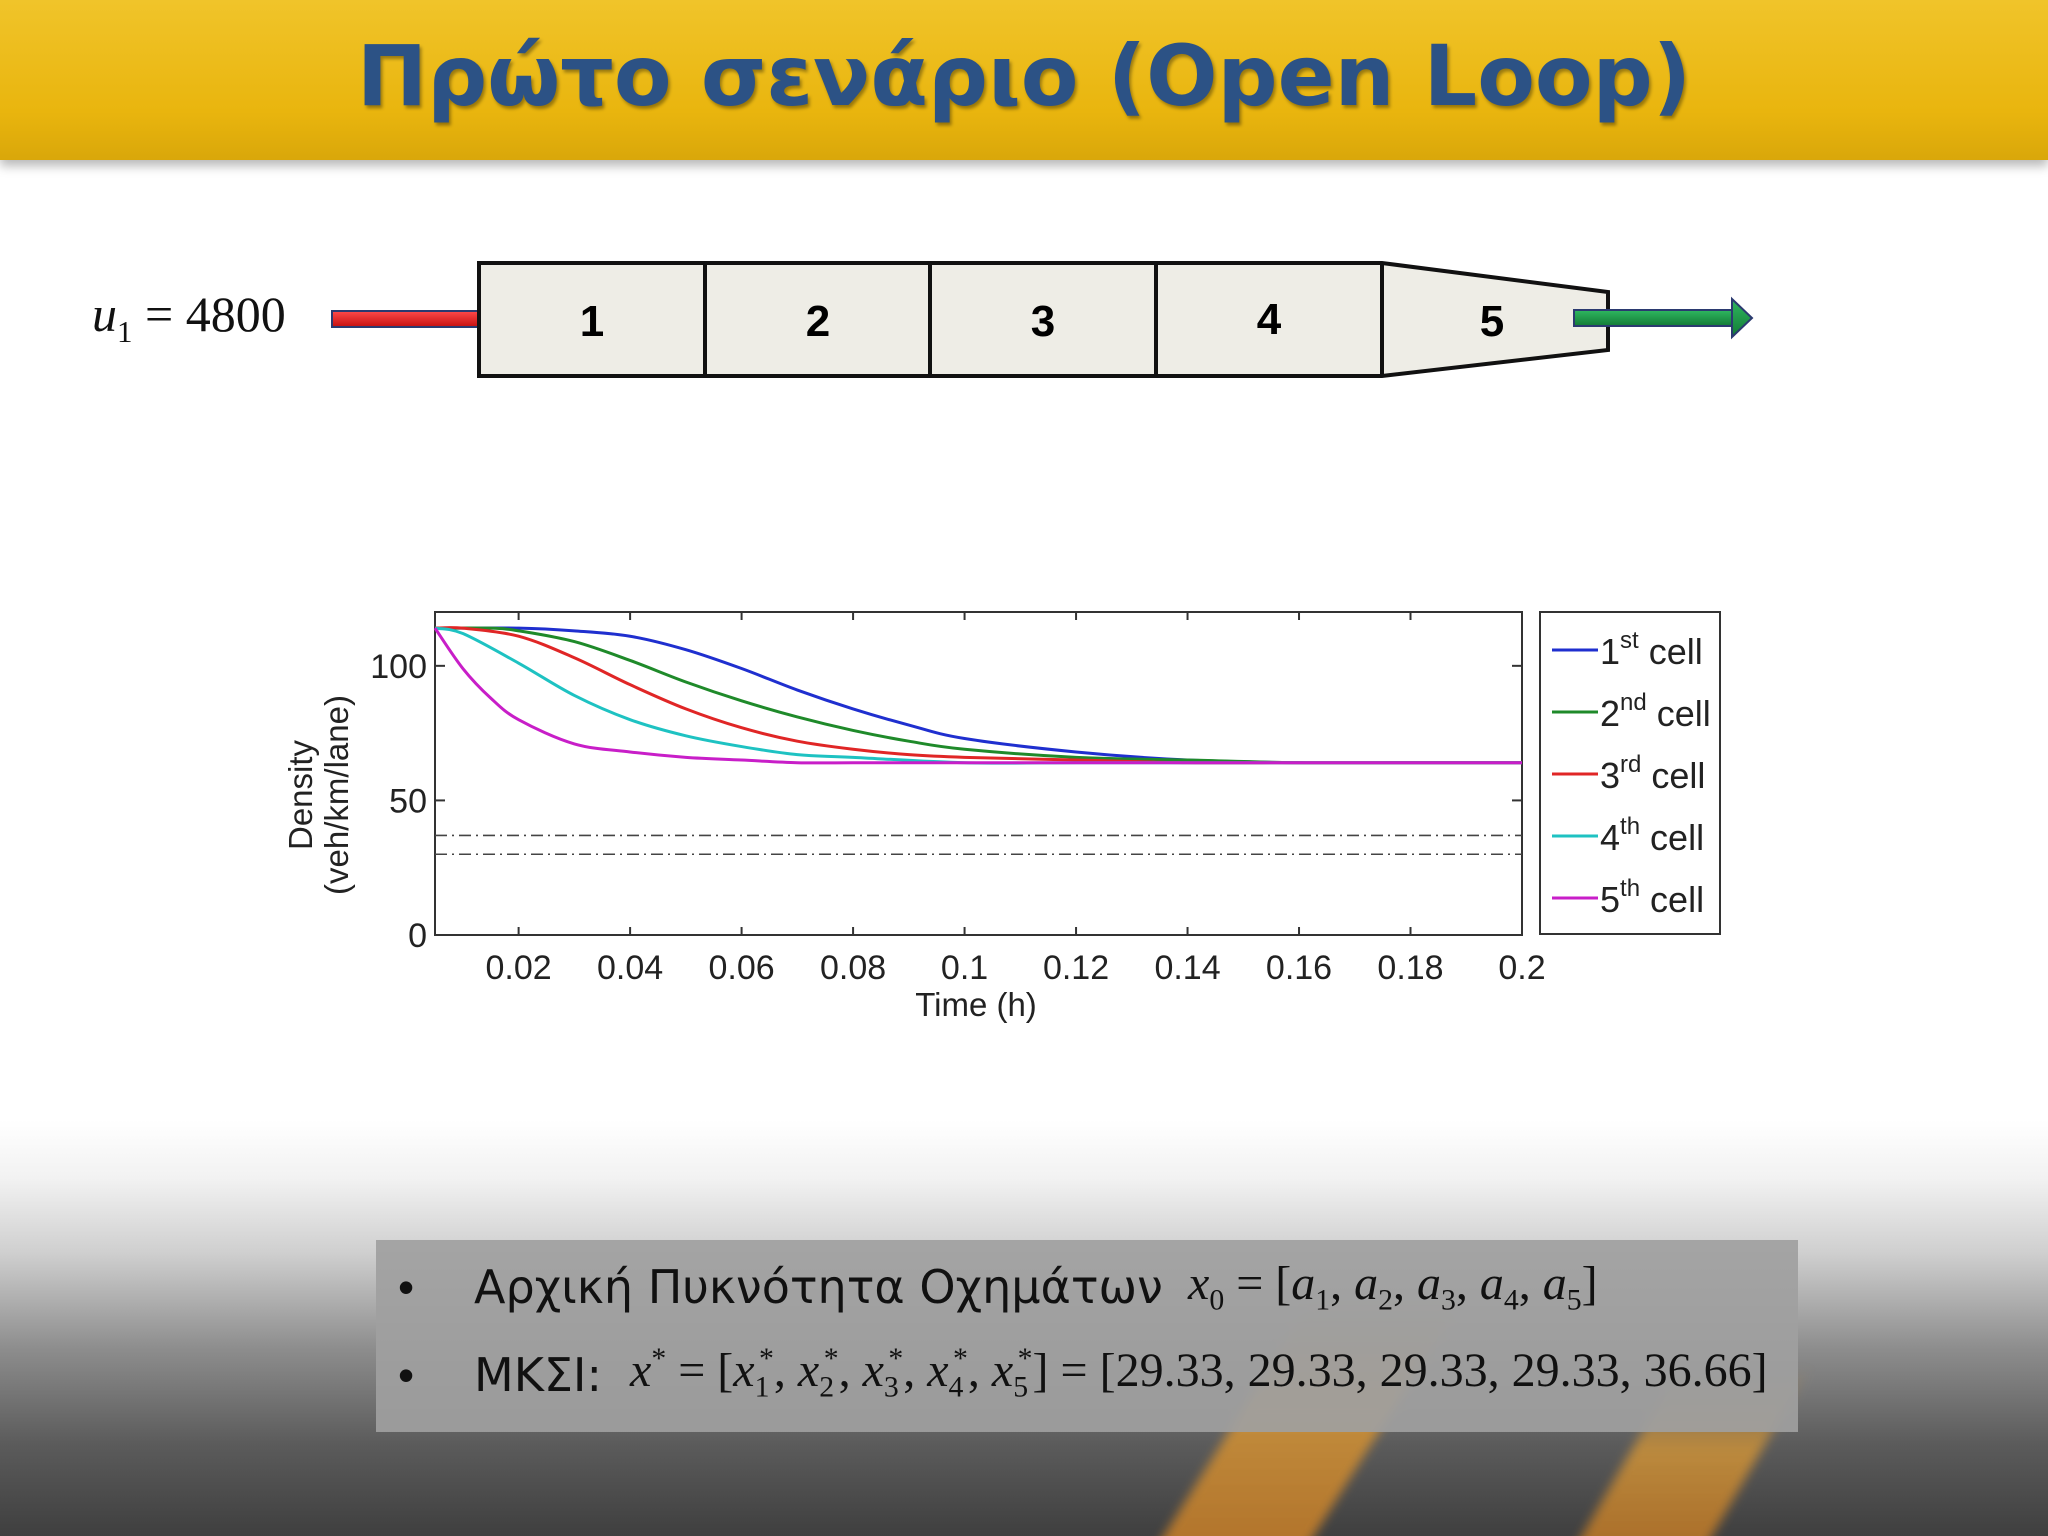  I want to click on legend-item-5: 5th cell, so click(1628, 897).